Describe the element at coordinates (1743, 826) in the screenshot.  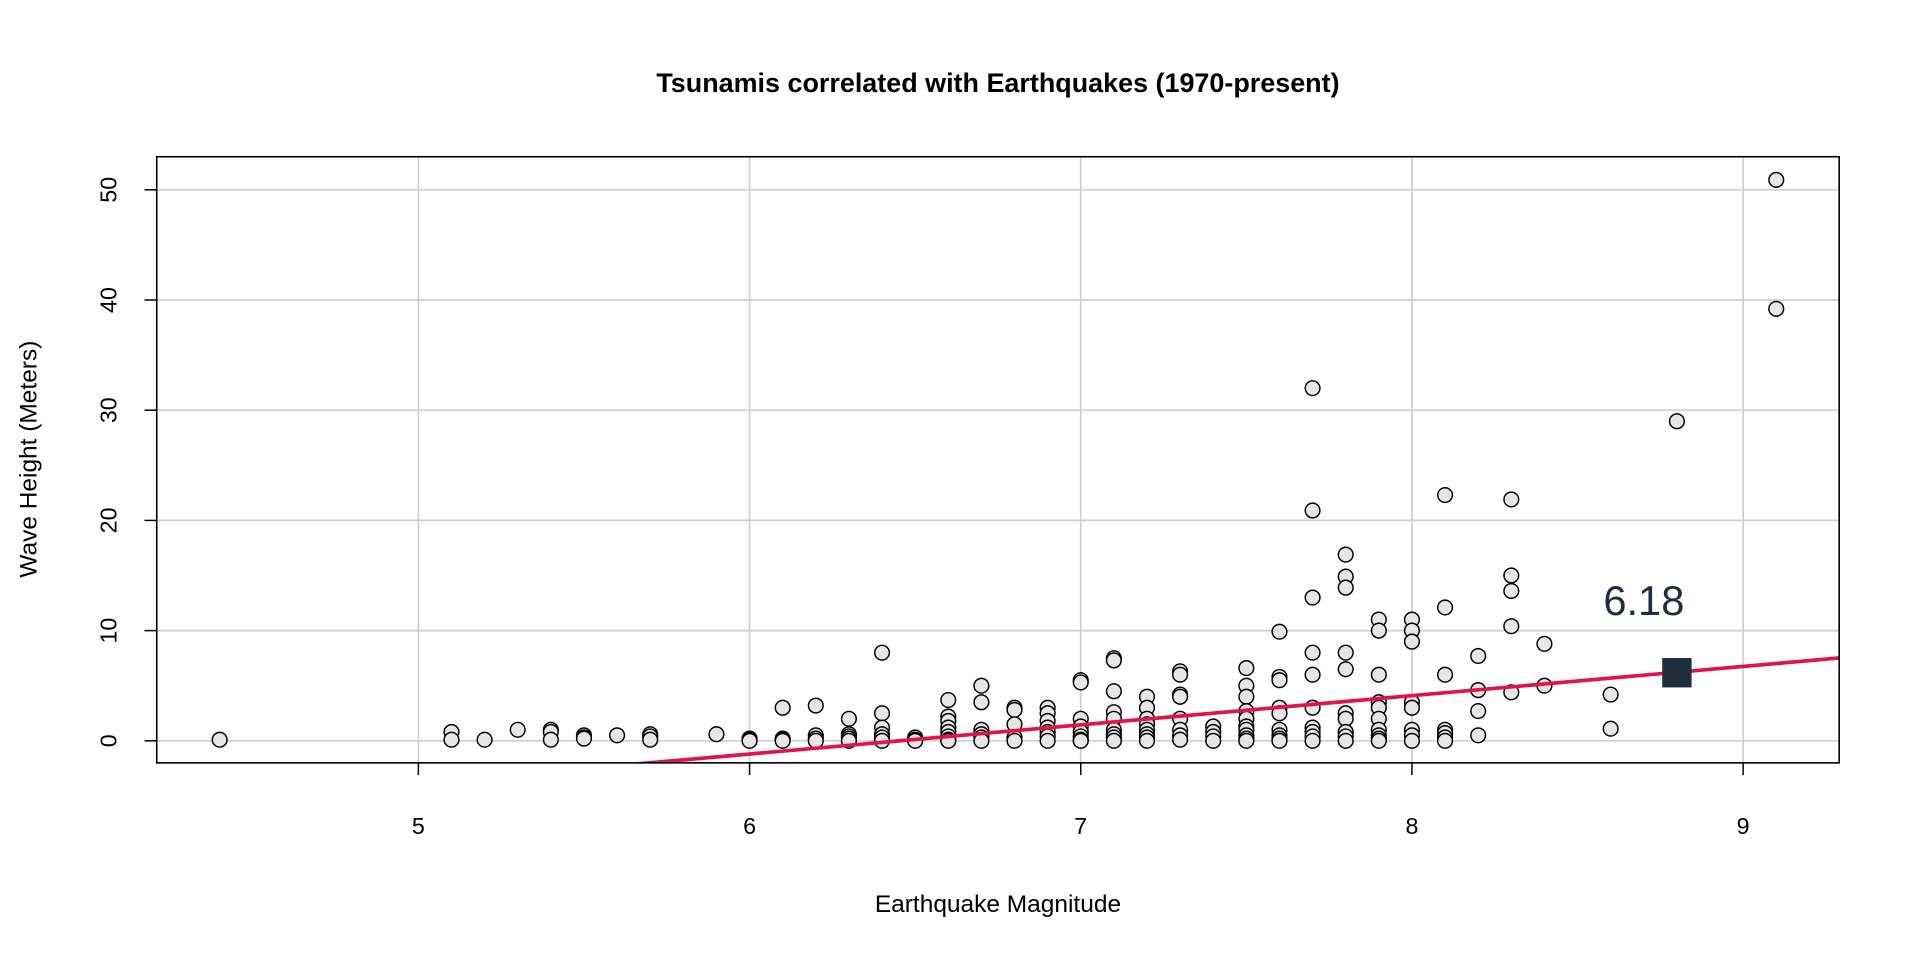
I see `x-tick-label: 9` at that location.